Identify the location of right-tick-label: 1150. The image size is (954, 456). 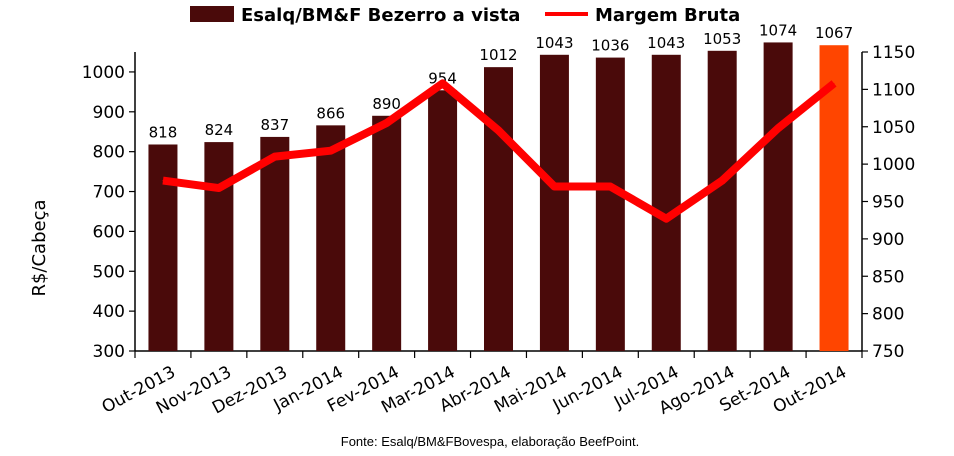
(893, 53).